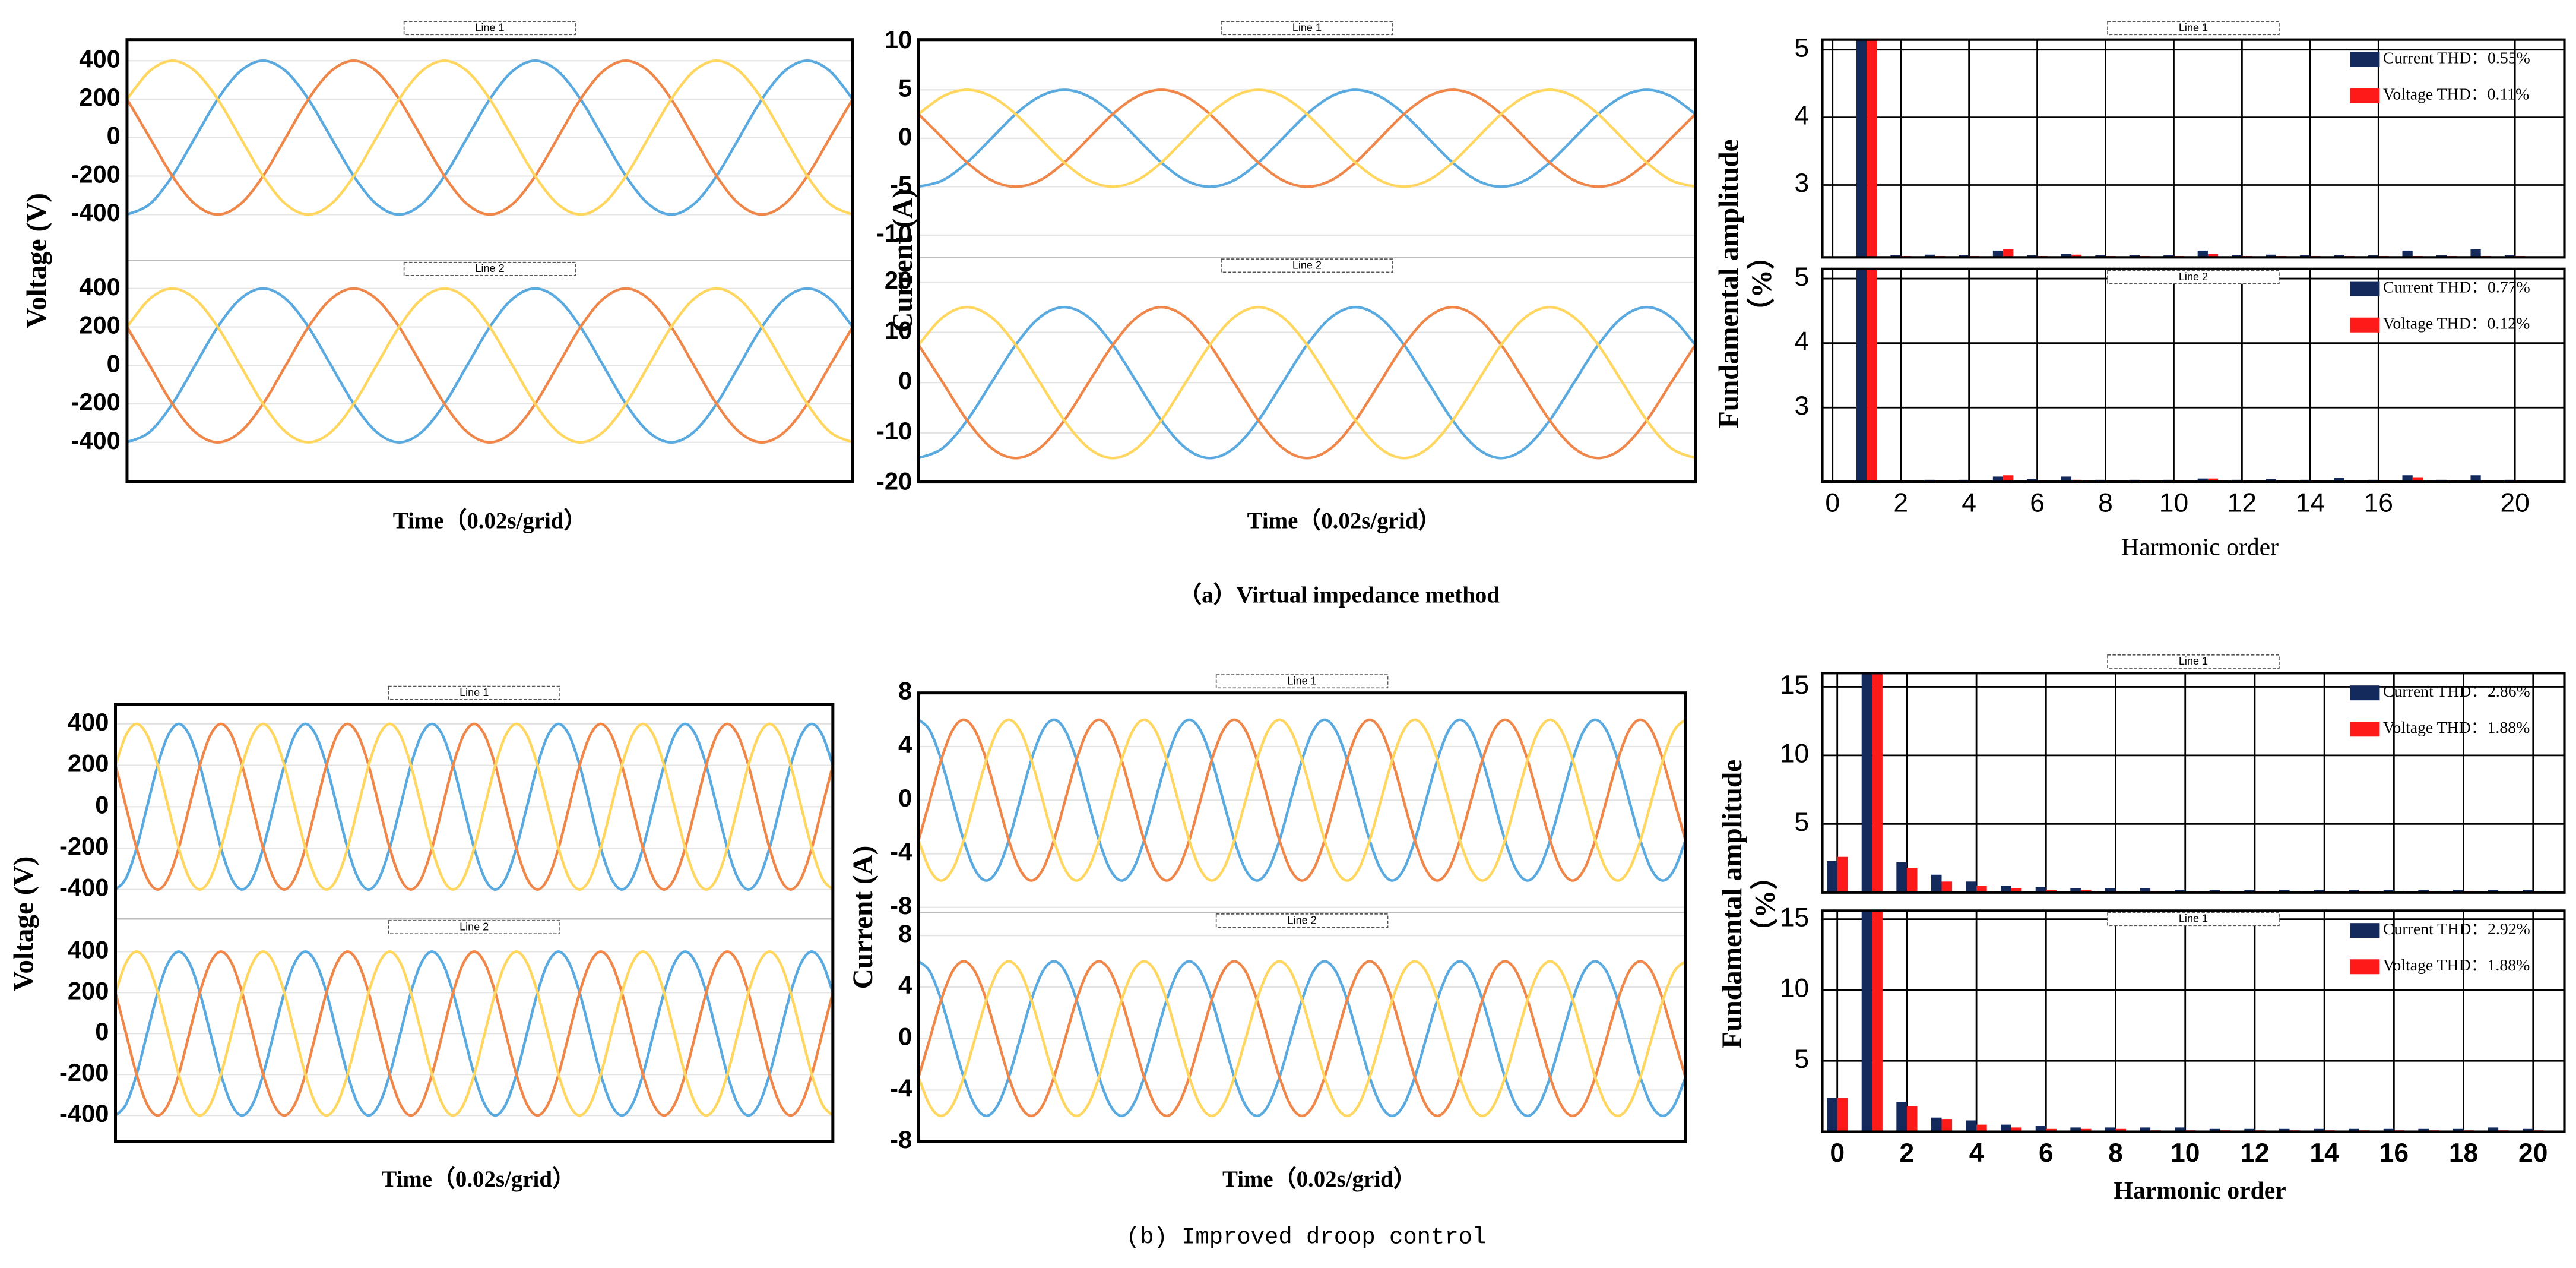 The image size is (2576, 1268). I want to click on y-tick-label: 4, so click(905, 985).